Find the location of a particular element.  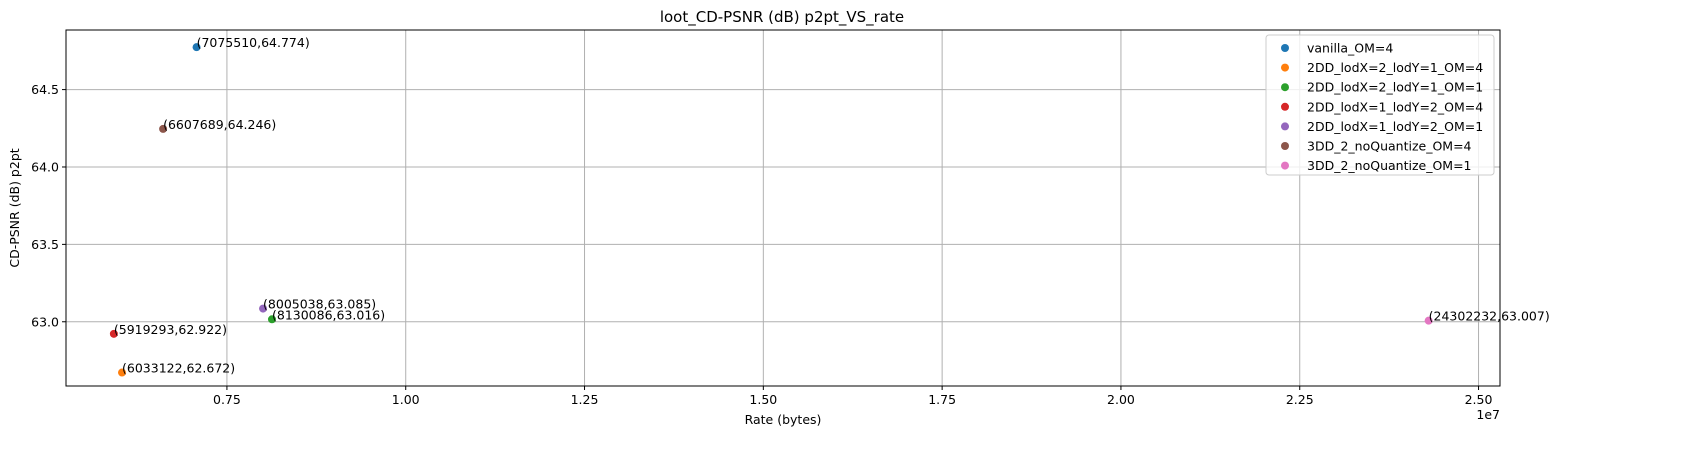

legend-entry-label: 3DD_2_noQuantize_OM=4 is located at coordinates (1389, 146).